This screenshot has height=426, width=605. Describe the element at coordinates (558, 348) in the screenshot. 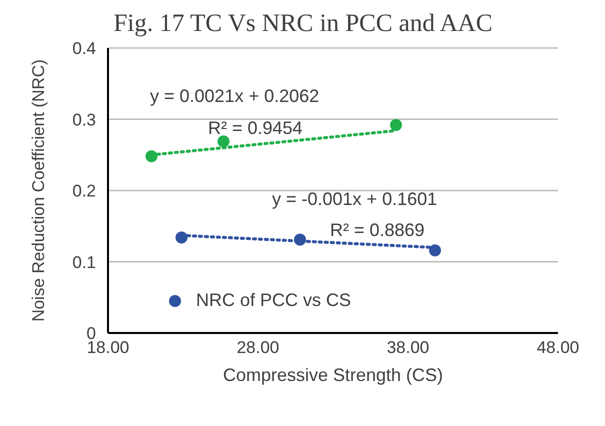

I see `x-tick-label: 48.00` at that location.